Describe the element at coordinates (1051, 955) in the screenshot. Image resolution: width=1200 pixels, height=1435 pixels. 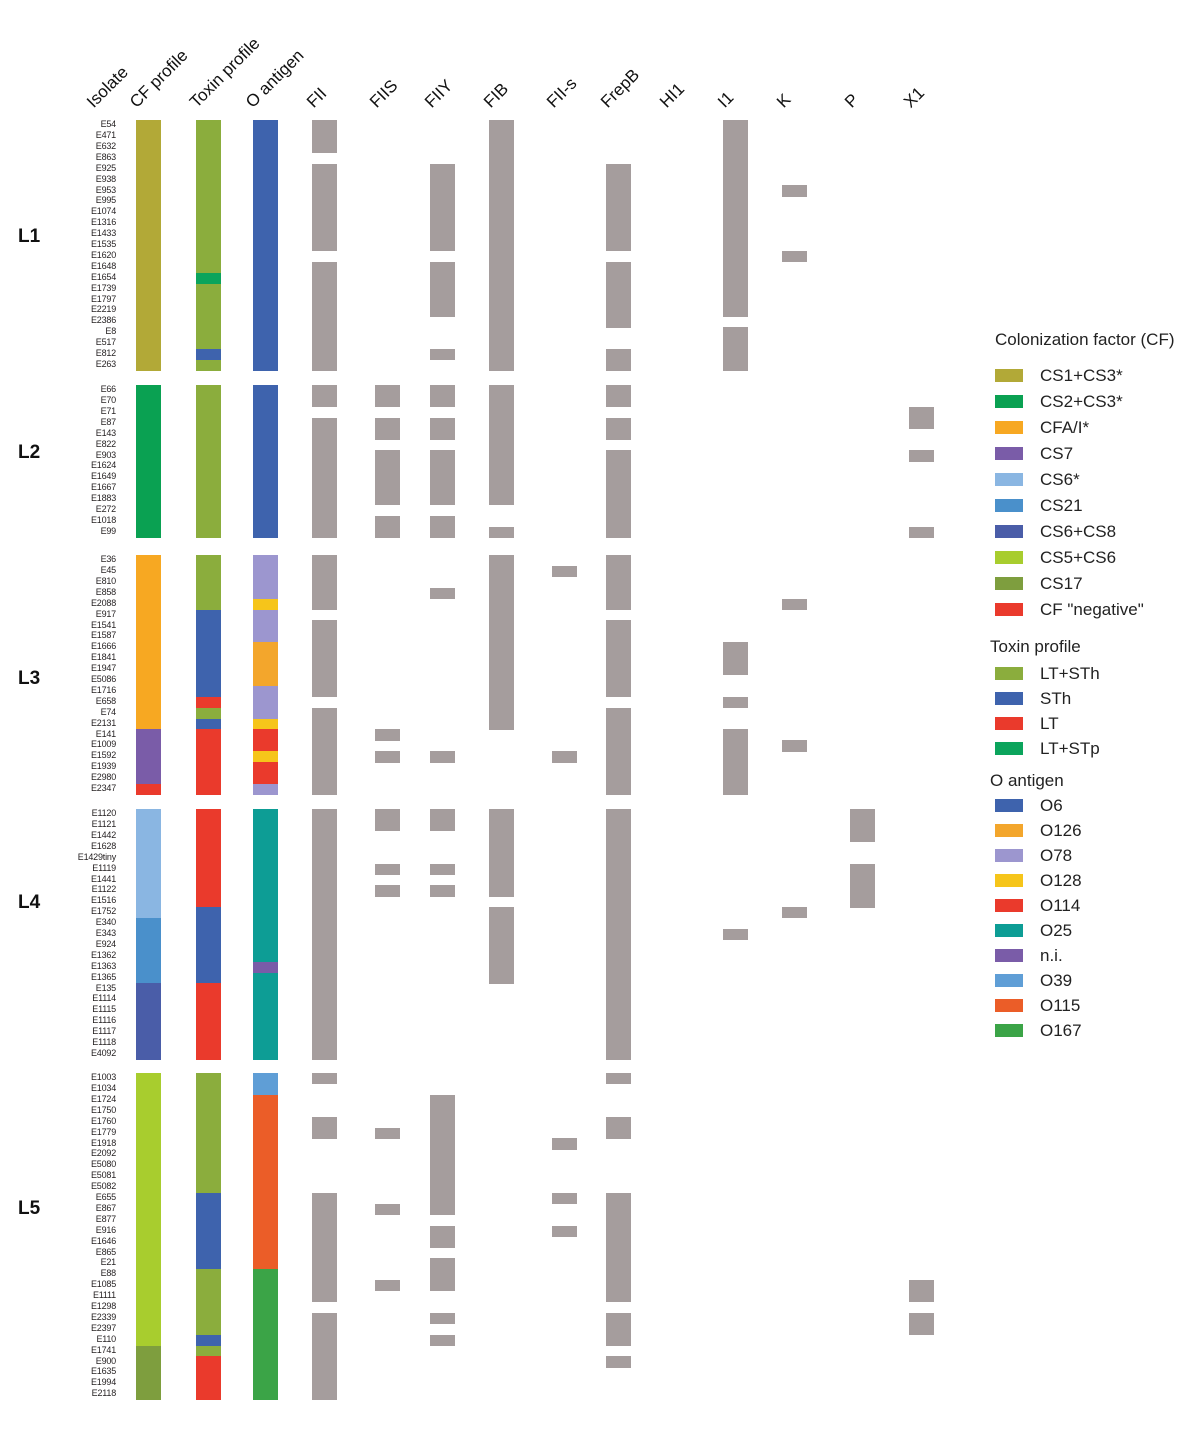
I see `legend-label-o: n.i.` at that location.